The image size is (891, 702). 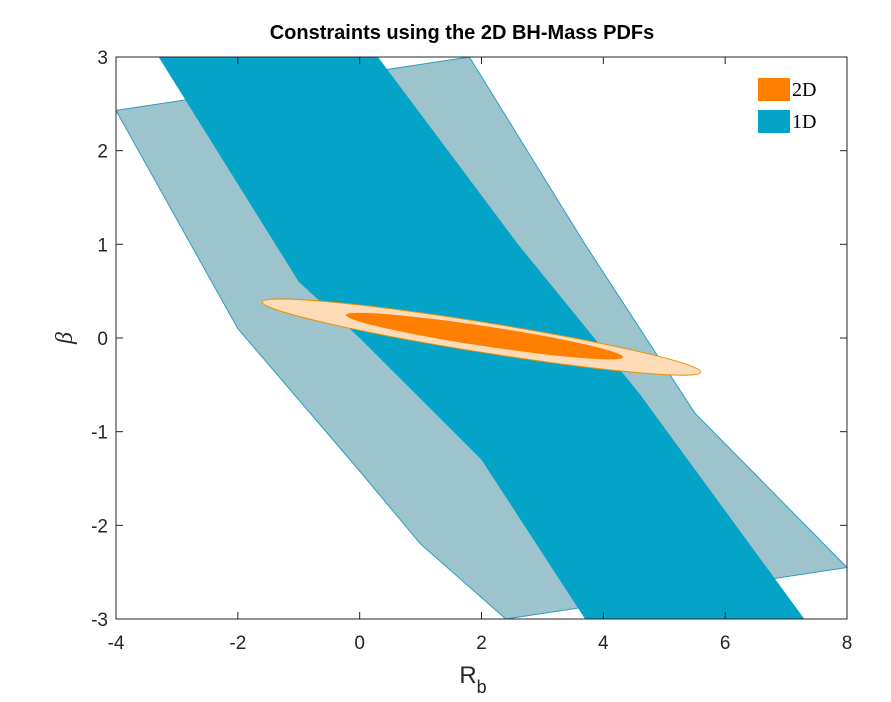 I want to click on y-tick-label: 0, so click(x=102, y=339).